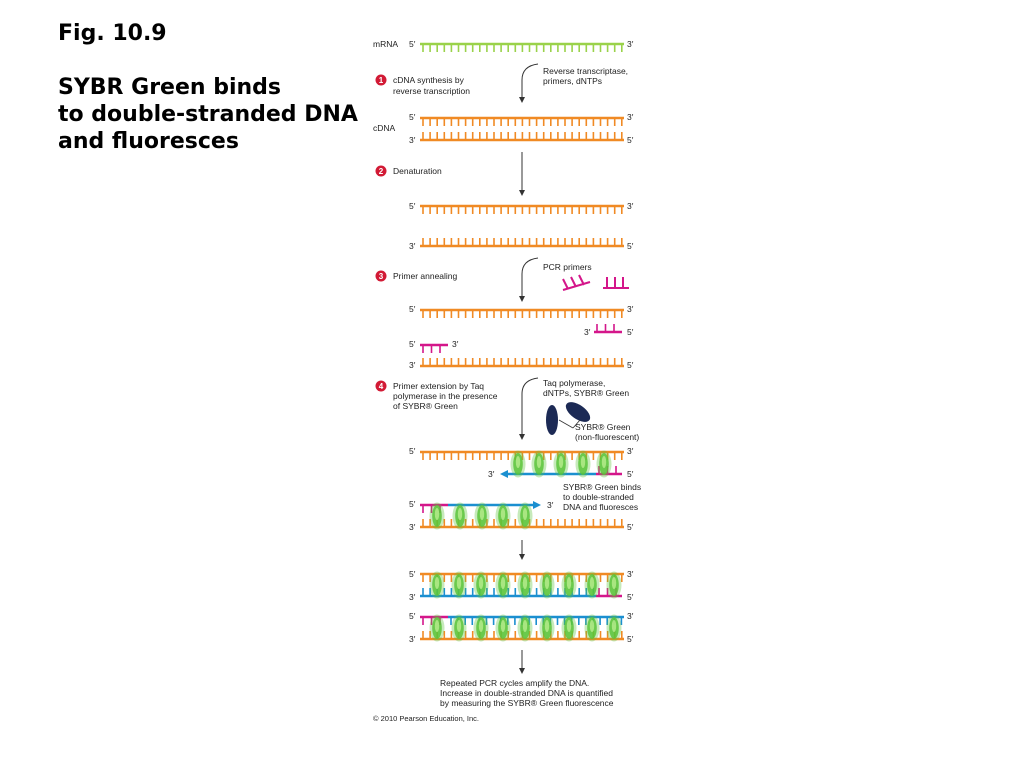 The width and height of the screenshot is (1024, 768). Describe the element at coordinates (438, 386) in the screenshot. I see `step-4-text-line-1: Primer extension by Taq` at that location.